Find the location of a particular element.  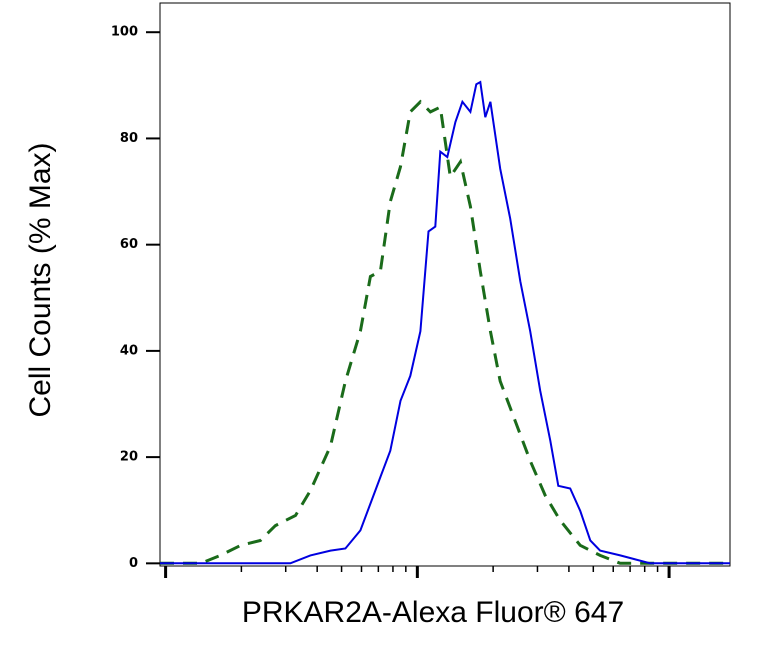

y-tick-label: 80 is located at coordinates (129, 138).